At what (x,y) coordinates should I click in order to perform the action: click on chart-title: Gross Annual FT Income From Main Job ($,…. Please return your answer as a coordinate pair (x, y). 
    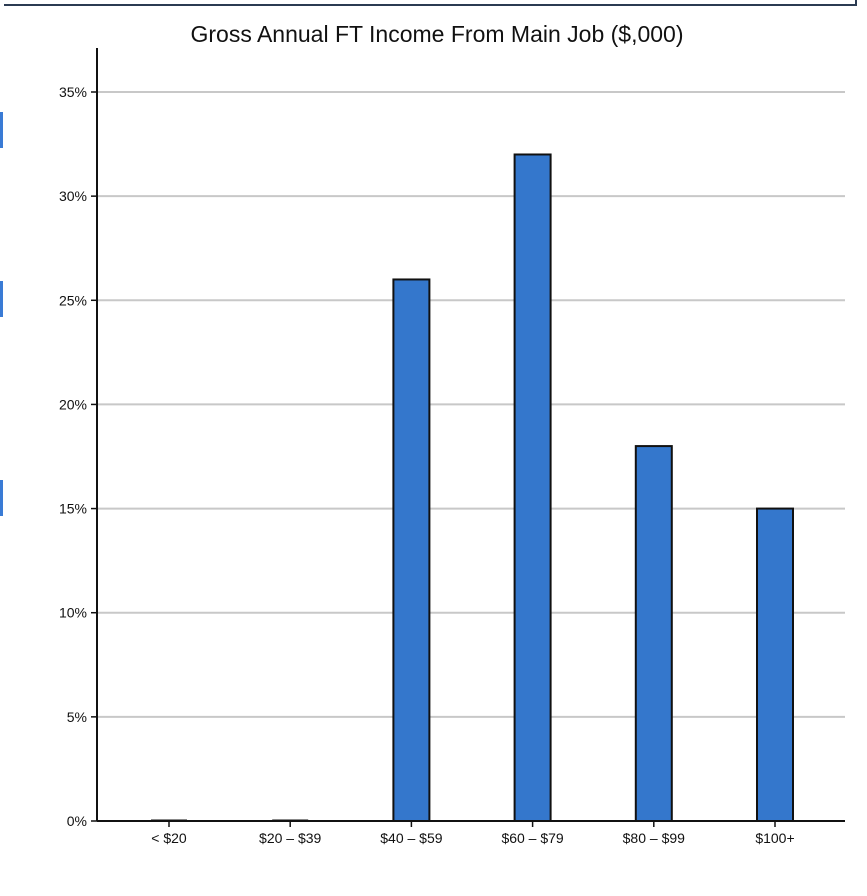
    Looking at the image, I should click on (437, 34).